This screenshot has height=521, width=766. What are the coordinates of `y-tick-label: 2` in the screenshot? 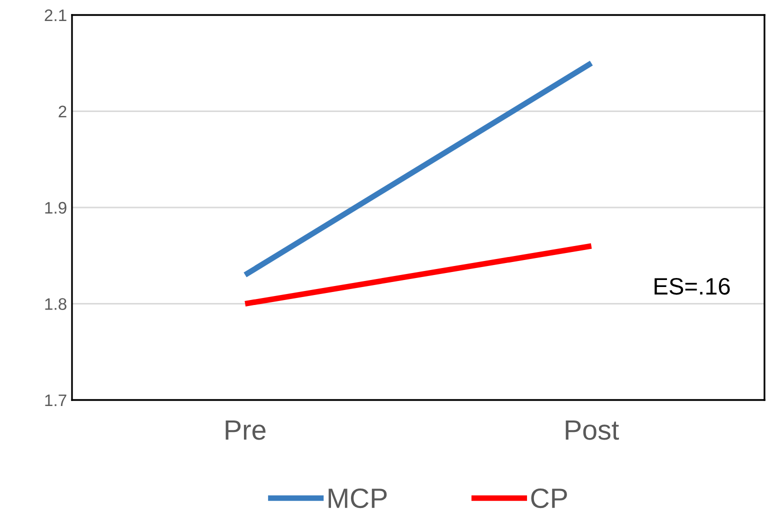 It's located at (62, 112).